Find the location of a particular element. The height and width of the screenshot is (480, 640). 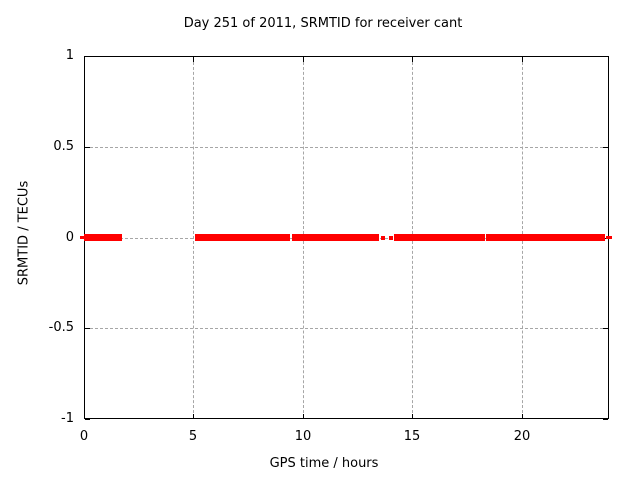

y-tick-label: -1 is located at coordinates (67, 418).